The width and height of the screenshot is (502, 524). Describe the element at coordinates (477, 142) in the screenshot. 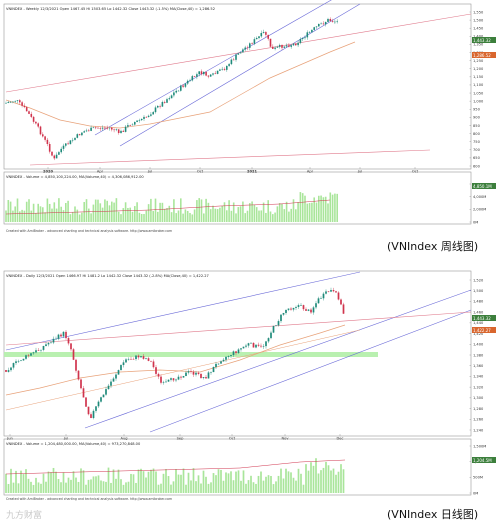

I see `weekly-price-axis-label: 750` at that location.